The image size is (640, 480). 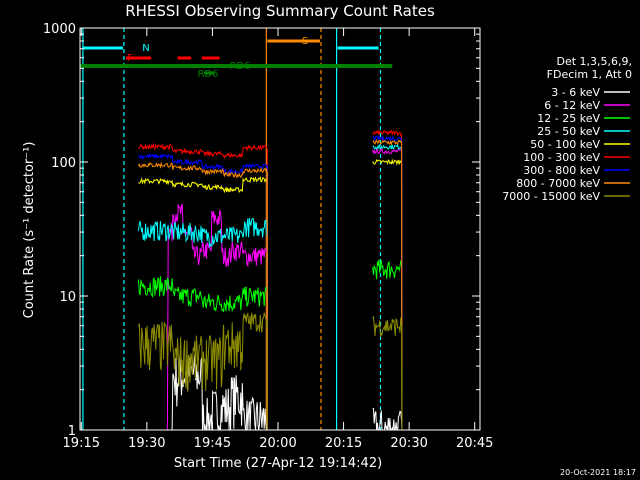 I want to click on x-tick-label-5: 20:30, so click(x=408, y=443).